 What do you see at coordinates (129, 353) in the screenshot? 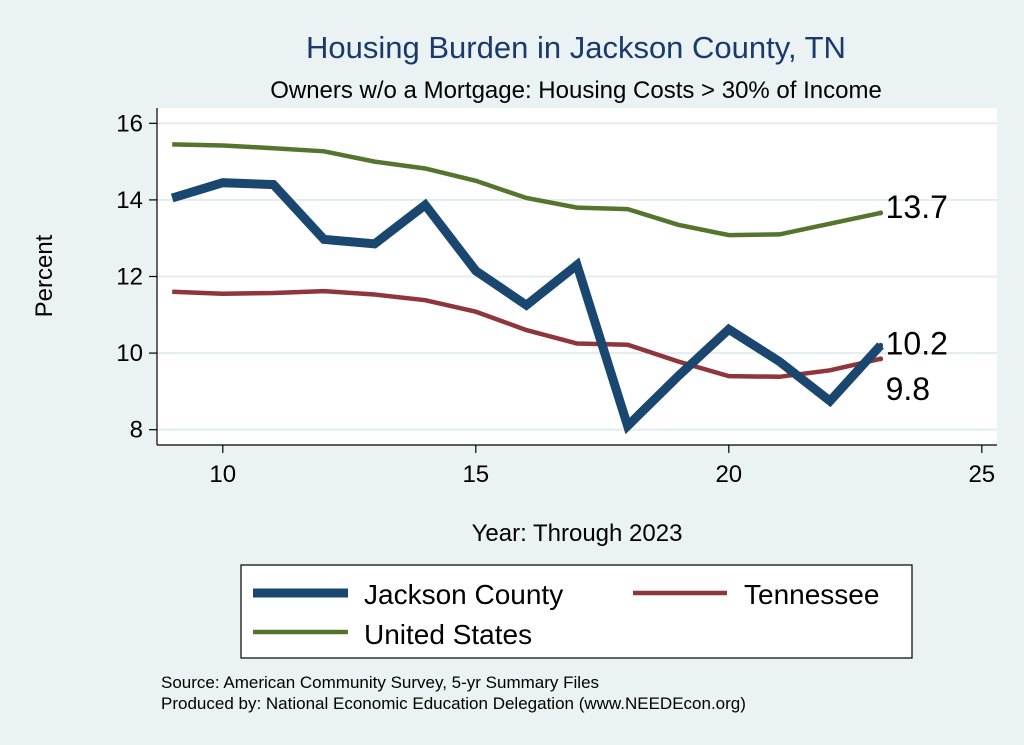
I see `y-tick-label: 10` at bounding box center [129, 353].